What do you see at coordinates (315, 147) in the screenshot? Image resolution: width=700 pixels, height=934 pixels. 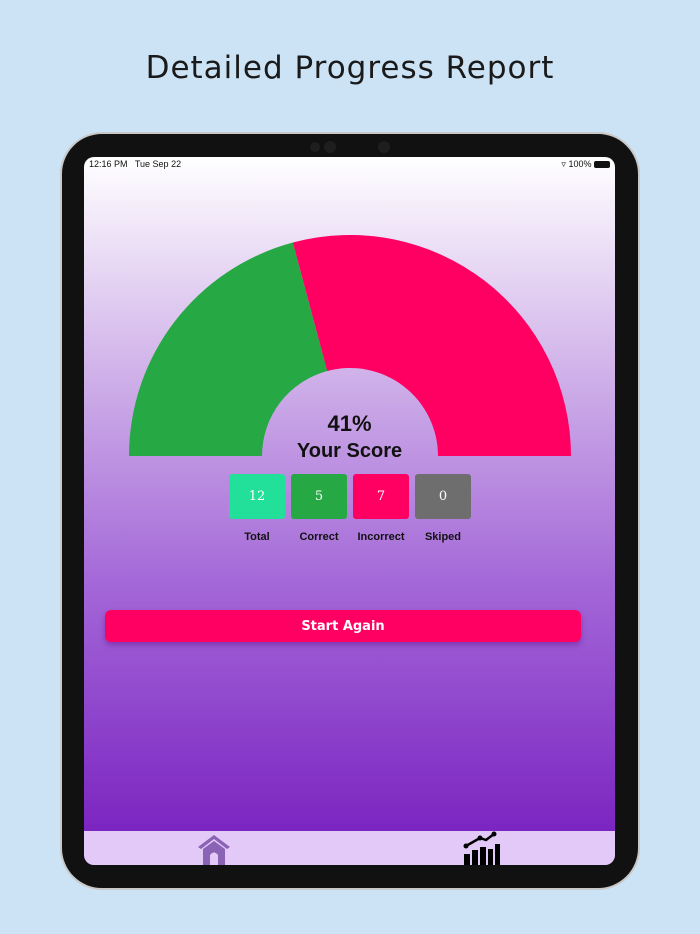 I see `camera-dot` at bounding box center [315, 147].